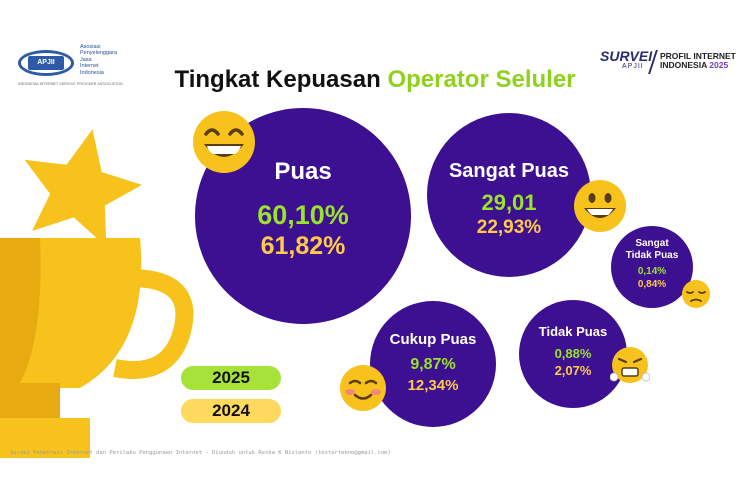 The width and height of the screenshot is (750, 500). I want to click on profile-title: PROFIL INTERNET INDONESIA 2025, so click(698, 61).